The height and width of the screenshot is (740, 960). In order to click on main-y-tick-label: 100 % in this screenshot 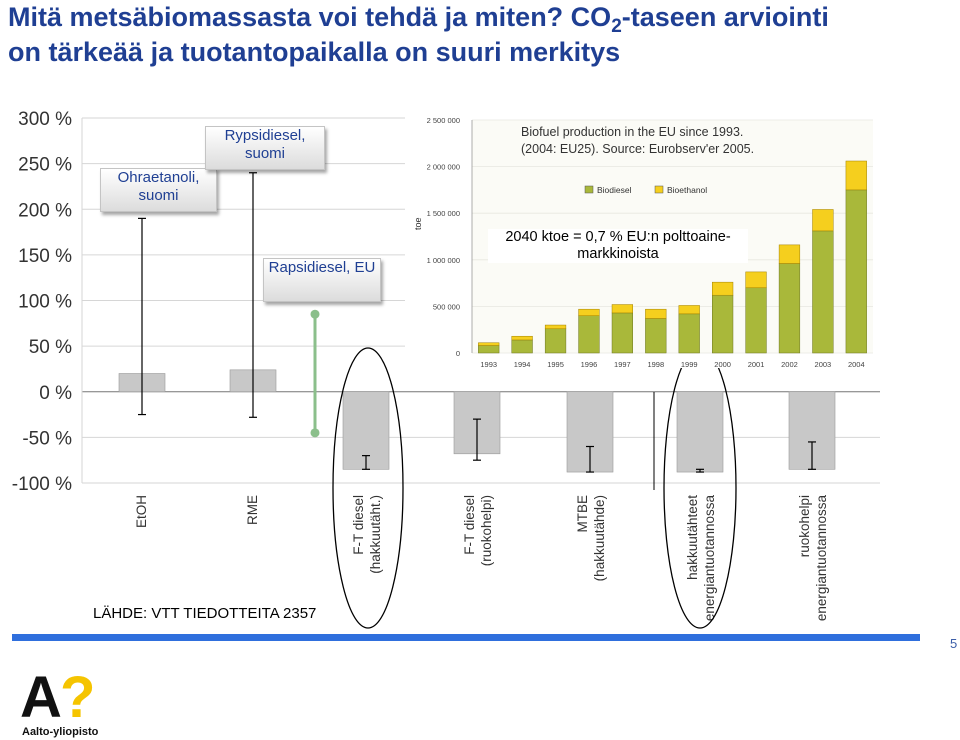, I will do `click(45, 302)`.